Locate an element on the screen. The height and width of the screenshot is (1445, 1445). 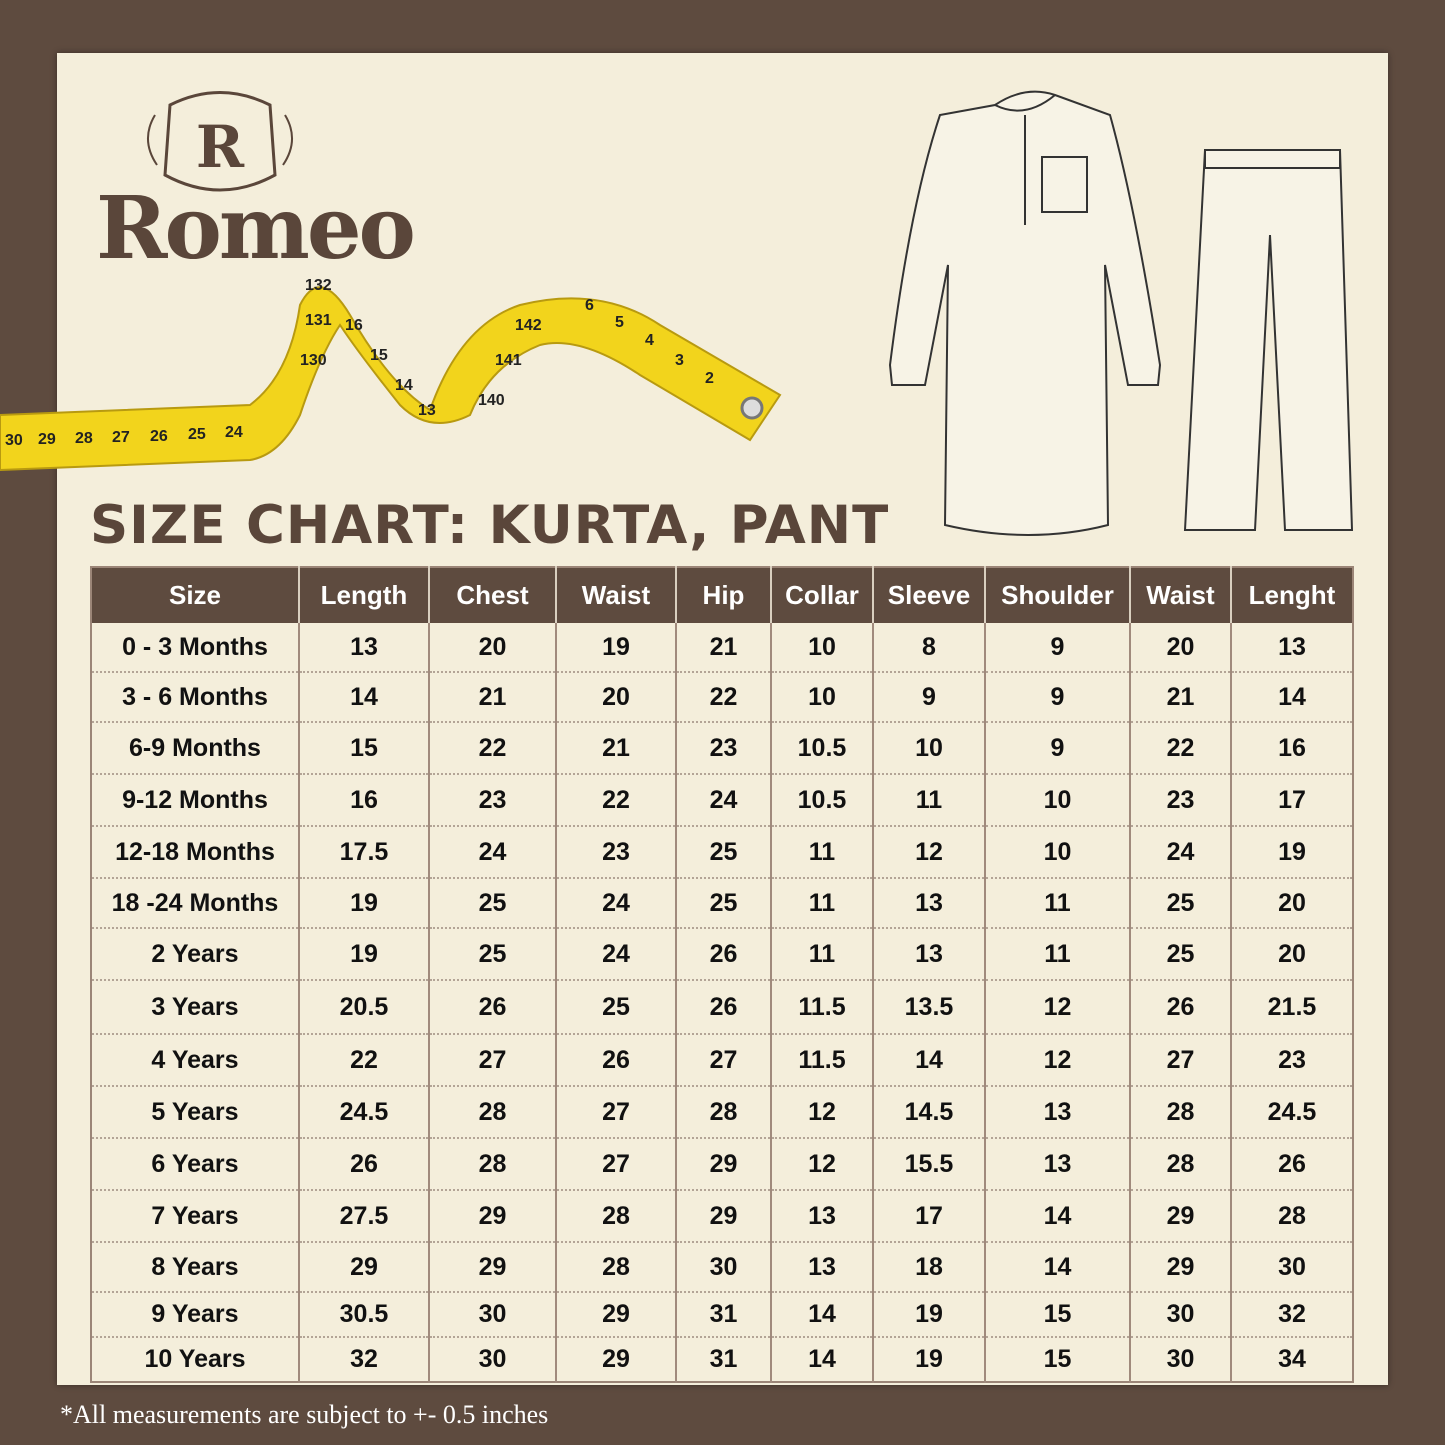
size-label-cell: 12-18 Months is located at coordinates (195, 852).